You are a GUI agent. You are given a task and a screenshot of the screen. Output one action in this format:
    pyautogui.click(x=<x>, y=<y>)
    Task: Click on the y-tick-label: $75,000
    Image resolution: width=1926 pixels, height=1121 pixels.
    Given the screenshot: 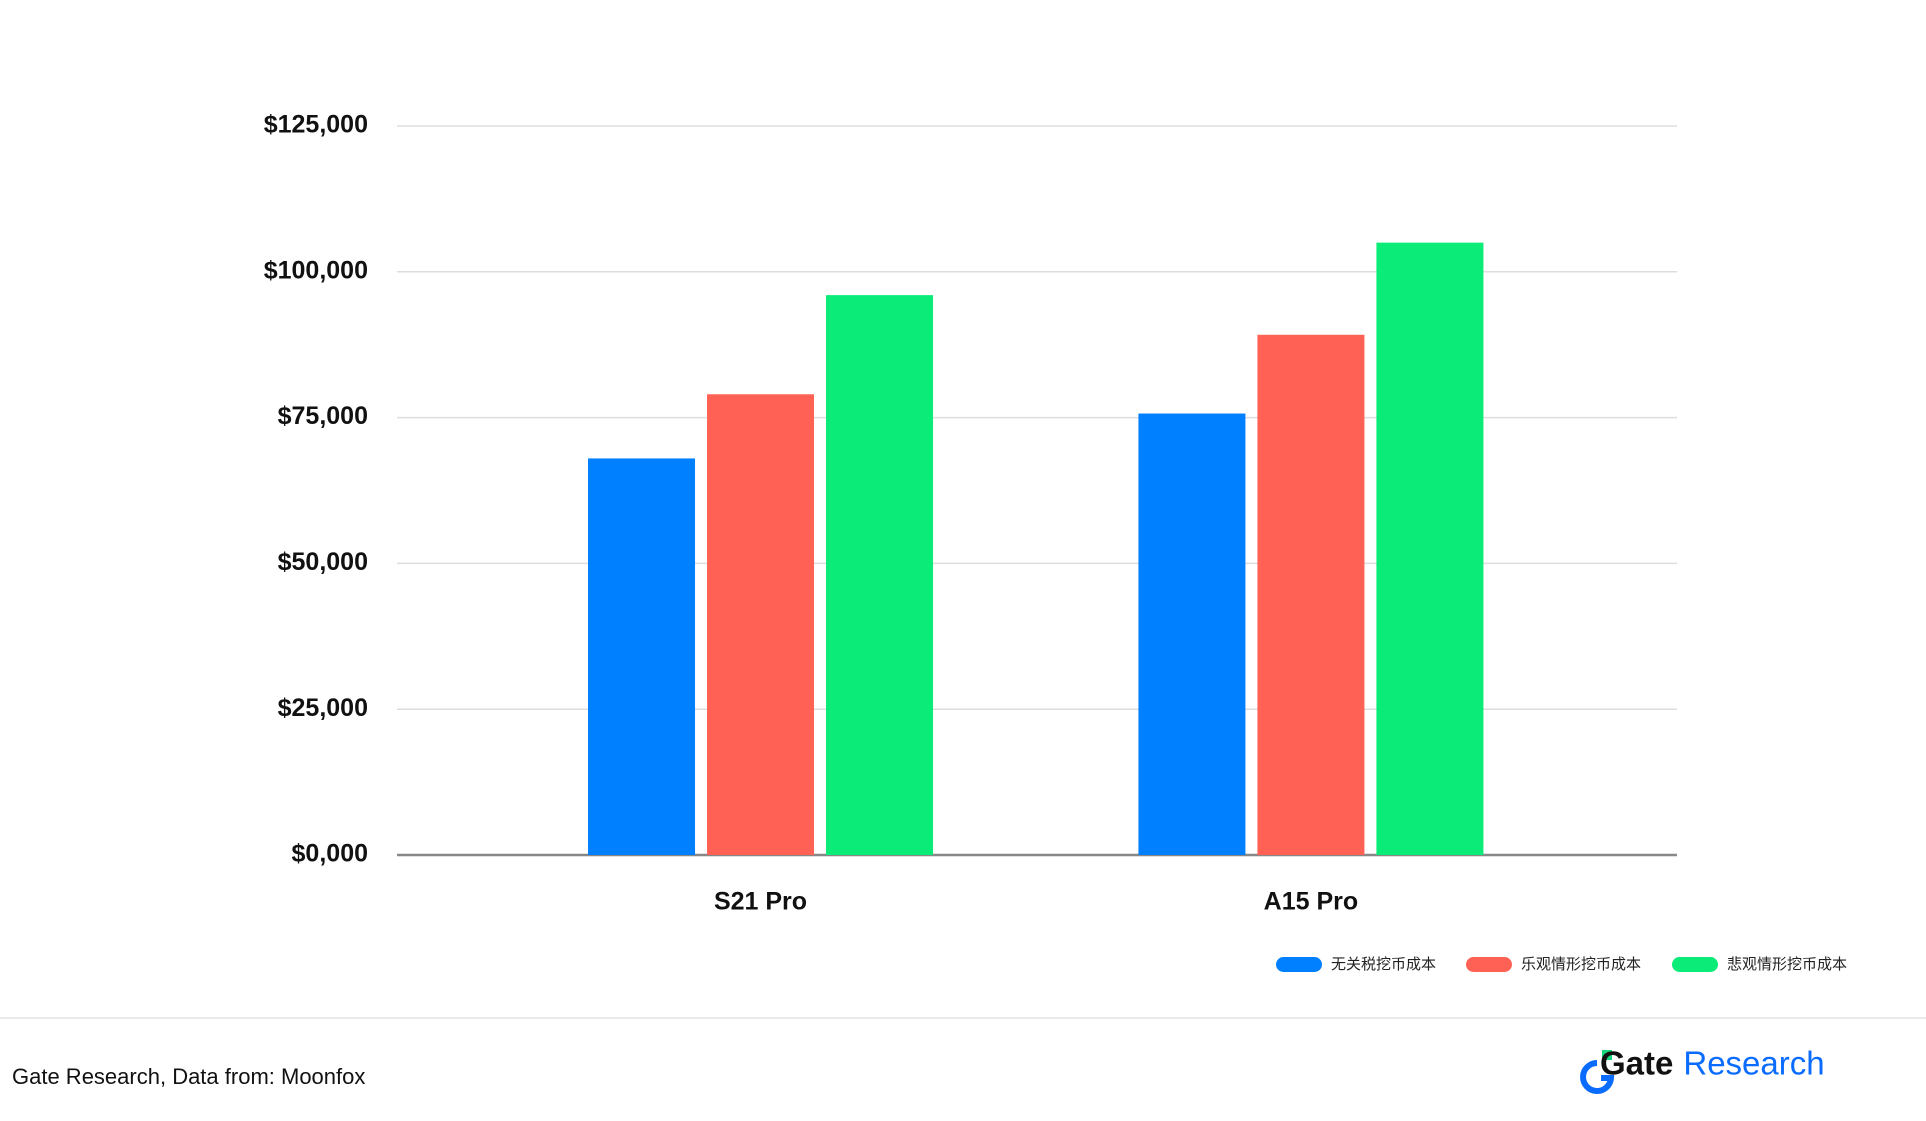 What is the action you would take?
    pyautogui.click(x=323, y=416)
    